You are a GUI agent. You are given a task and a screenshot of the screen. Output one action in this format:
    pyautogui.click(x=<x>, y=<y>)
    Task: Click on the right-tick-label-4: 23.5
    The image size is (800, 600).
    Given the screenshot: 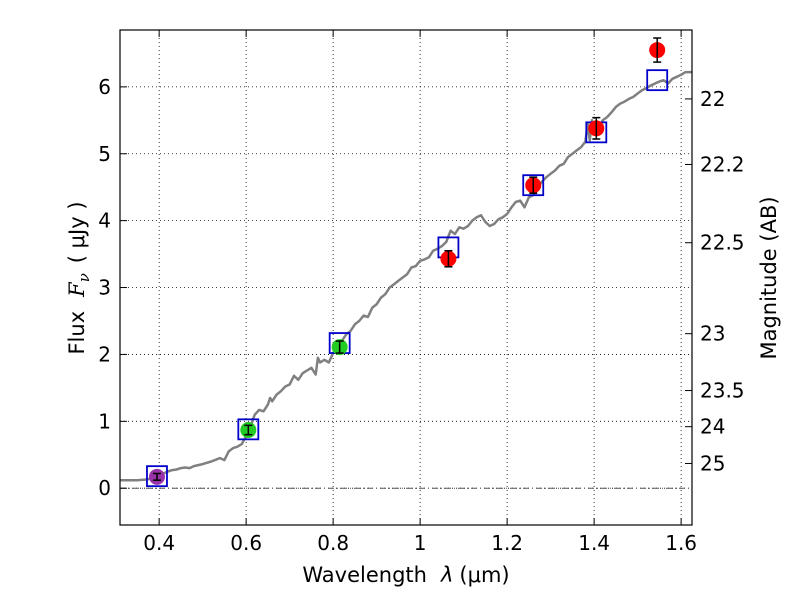 What is the action you would take?
    pyautogui.click(x=722, y=391)
    